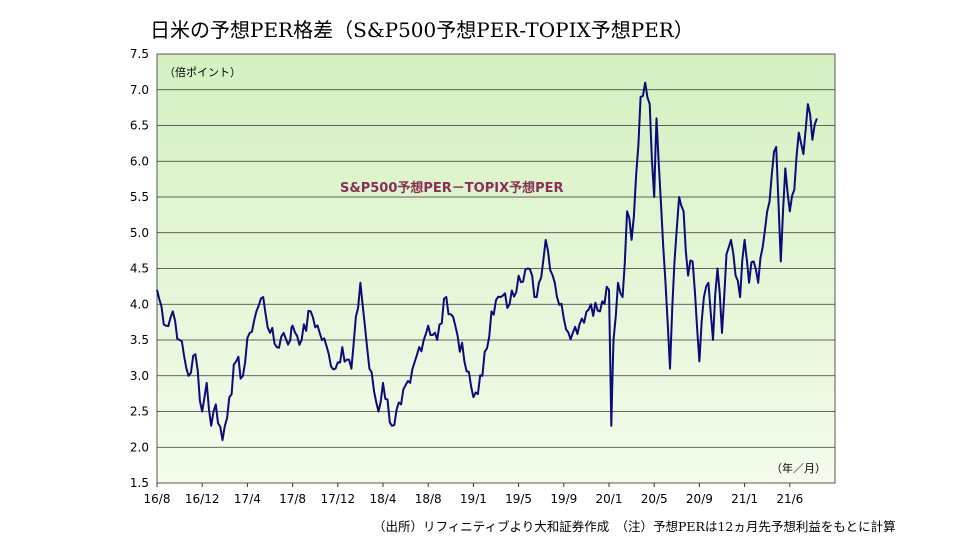 The height and width of the screenshot is (540, 960). I want to click on y-tick-label: 6.5, so click(139, 126).